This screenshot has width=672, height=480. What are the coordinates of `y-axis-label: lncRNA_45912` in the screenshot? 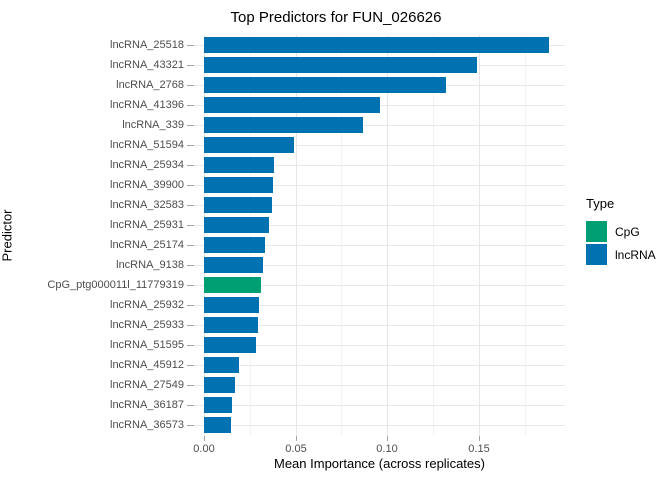 It's located at (147, 365).